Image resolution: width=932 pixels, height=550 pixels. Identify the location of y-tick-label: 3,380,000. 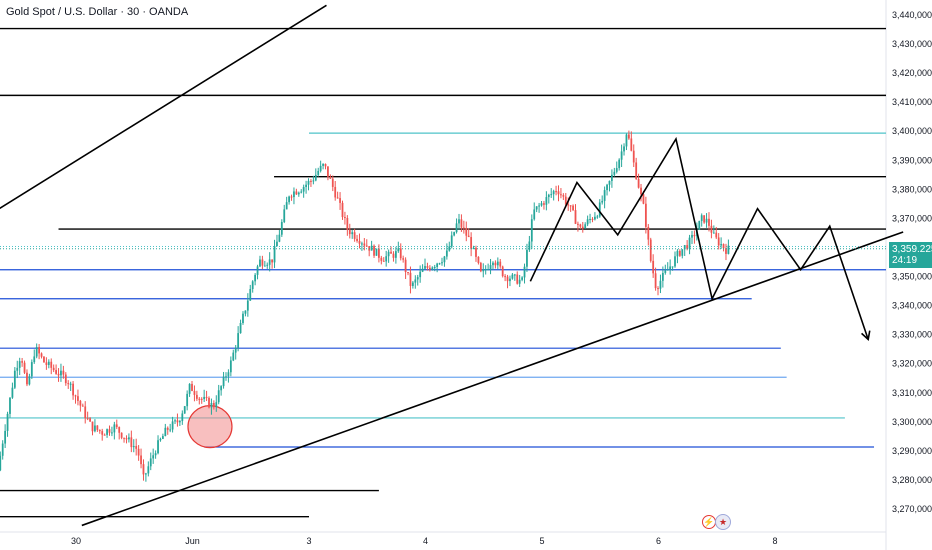
(912, 189).